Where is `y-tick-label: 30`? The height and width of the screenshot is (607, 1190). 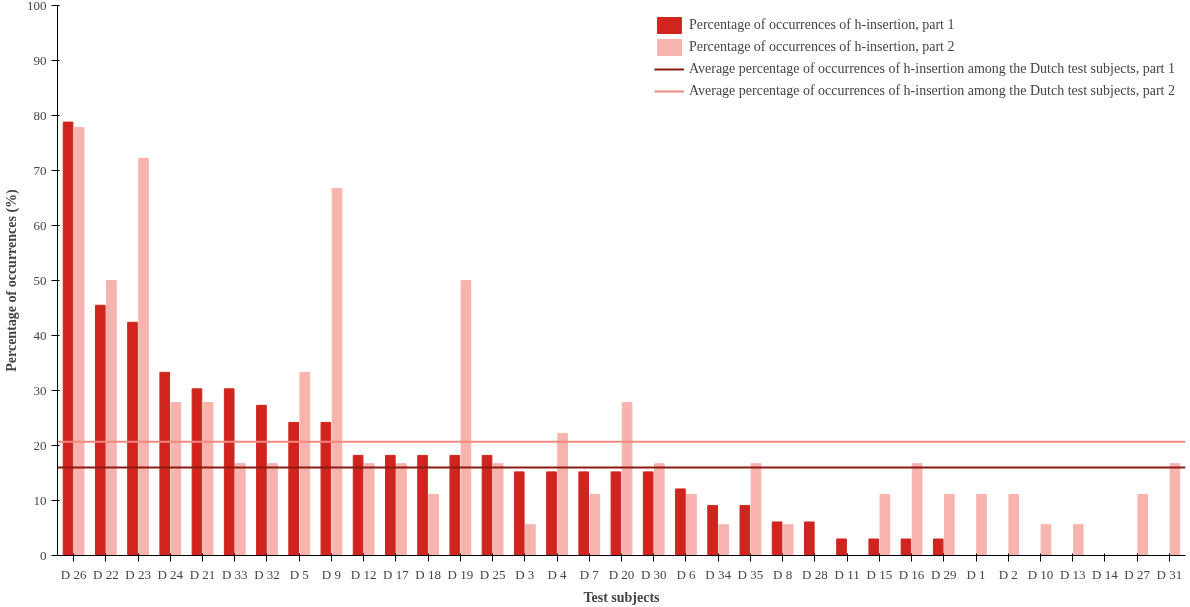 y-tick-label: 30 is located at coordinates (40, 390).